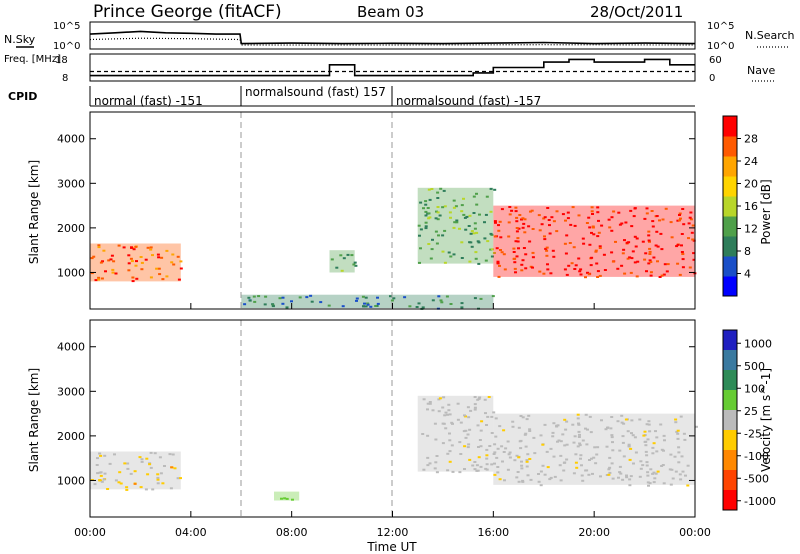  What do you see at coordinates (22, 96) in the screenshot?
I see `cpid-label: CPID` at bounding box center [22, 96].